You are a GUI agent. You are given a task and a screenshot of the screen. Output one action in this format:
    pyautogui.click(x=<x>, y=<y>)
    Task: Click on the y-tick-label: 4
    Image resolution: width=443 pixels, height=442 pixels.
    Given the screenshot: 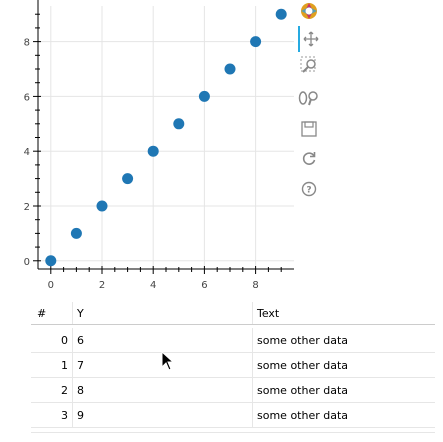 What is the action you would take?
    pyautogui.click(x=27, y=152)
    